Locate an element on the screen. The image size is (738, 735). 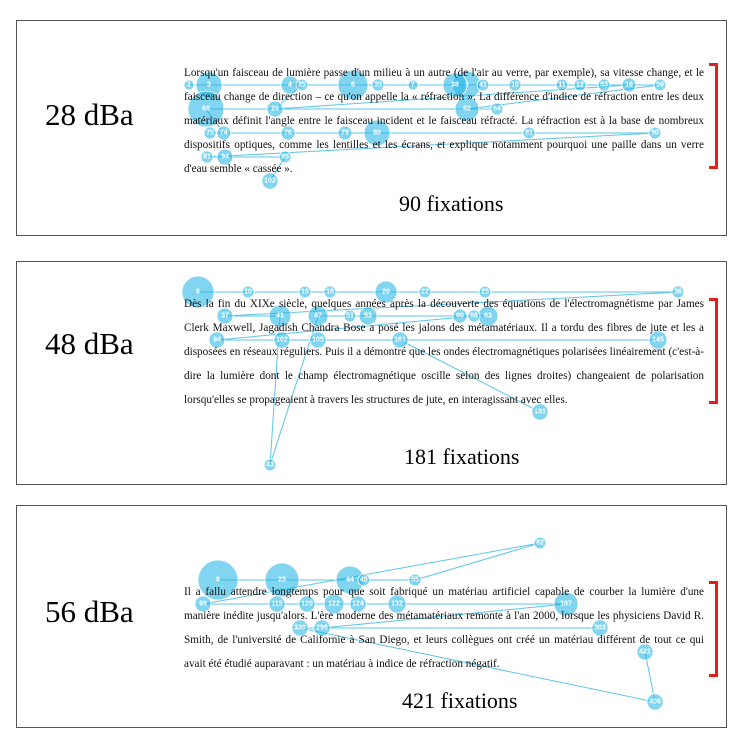
fixation-point: 81 is located at coordinates (529, 133).